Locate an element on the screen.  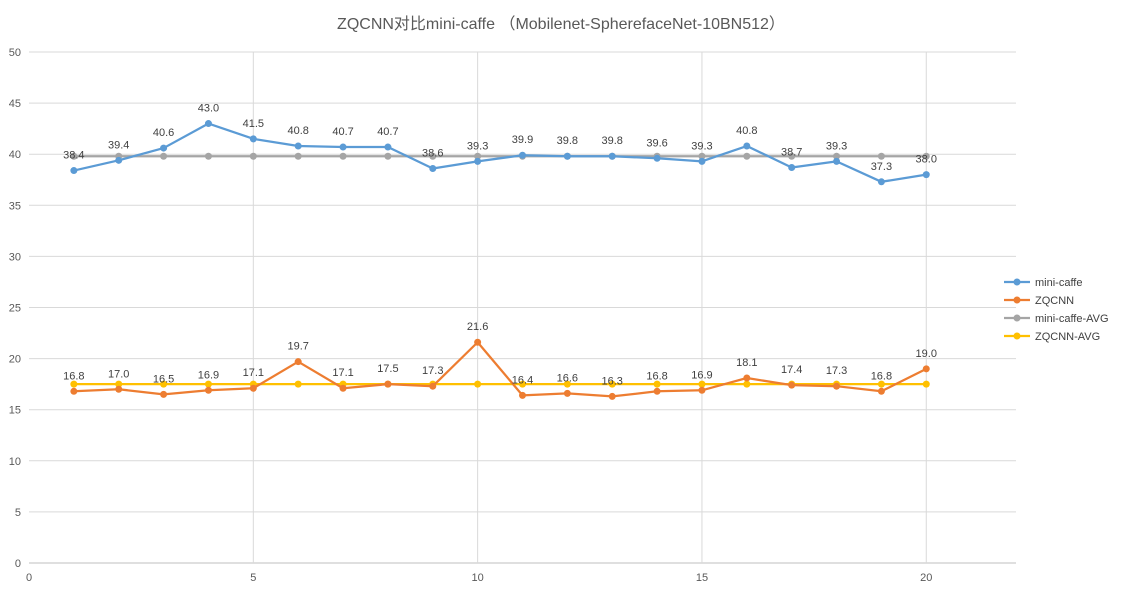
data-label-zqcnn: 17.3 is located at coordinates (836, 371).